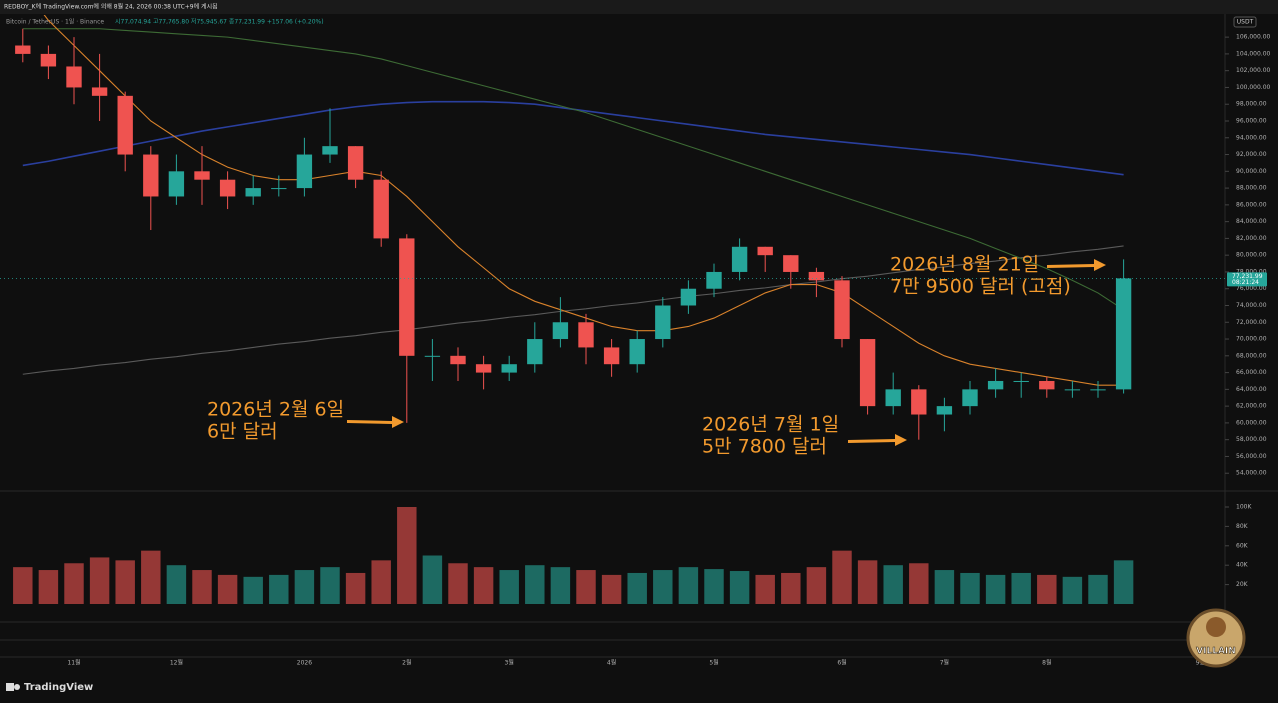 The height and width of the screenshot is (703, 1278). Describe the element at coordinates (1251, 406) in the screenshot. I see `y-tick-label: 62,000.00` at that location.